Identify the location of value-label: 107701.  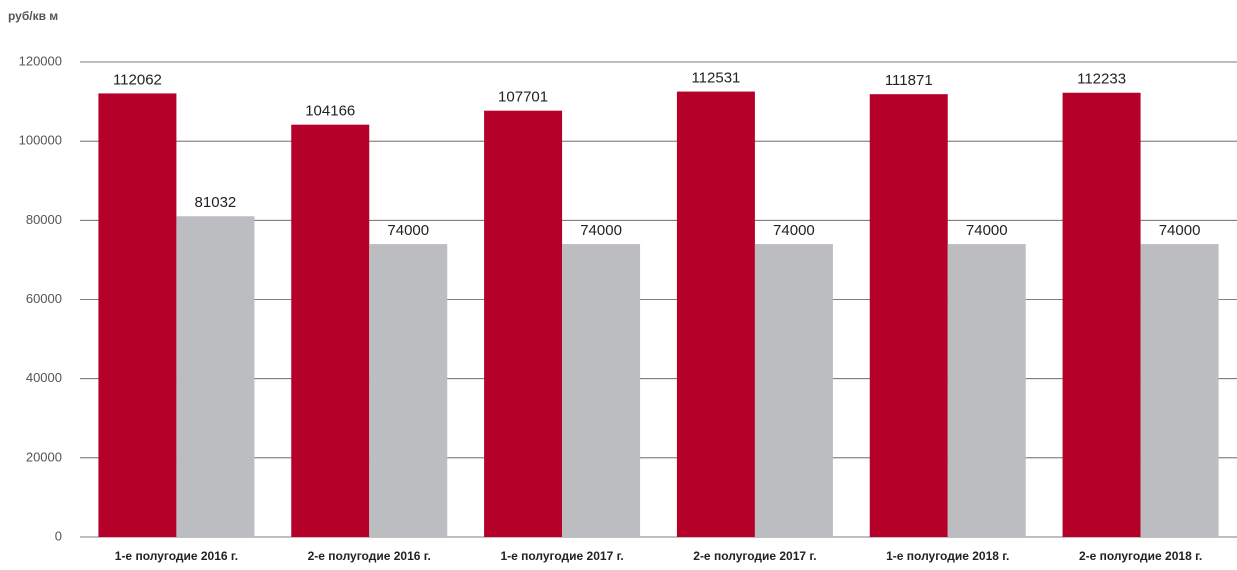
(523, 97).